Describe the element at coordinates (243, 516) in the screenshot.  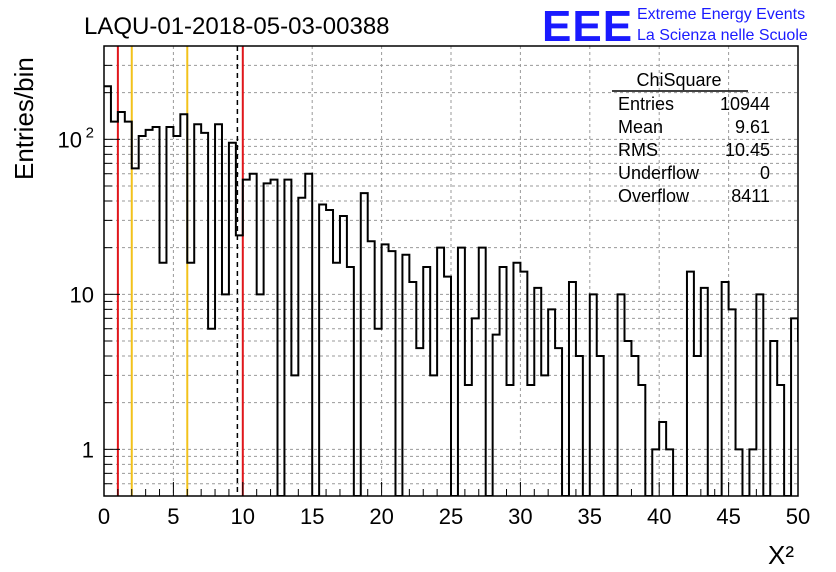
I see `x-tick-label: 10` at that location.